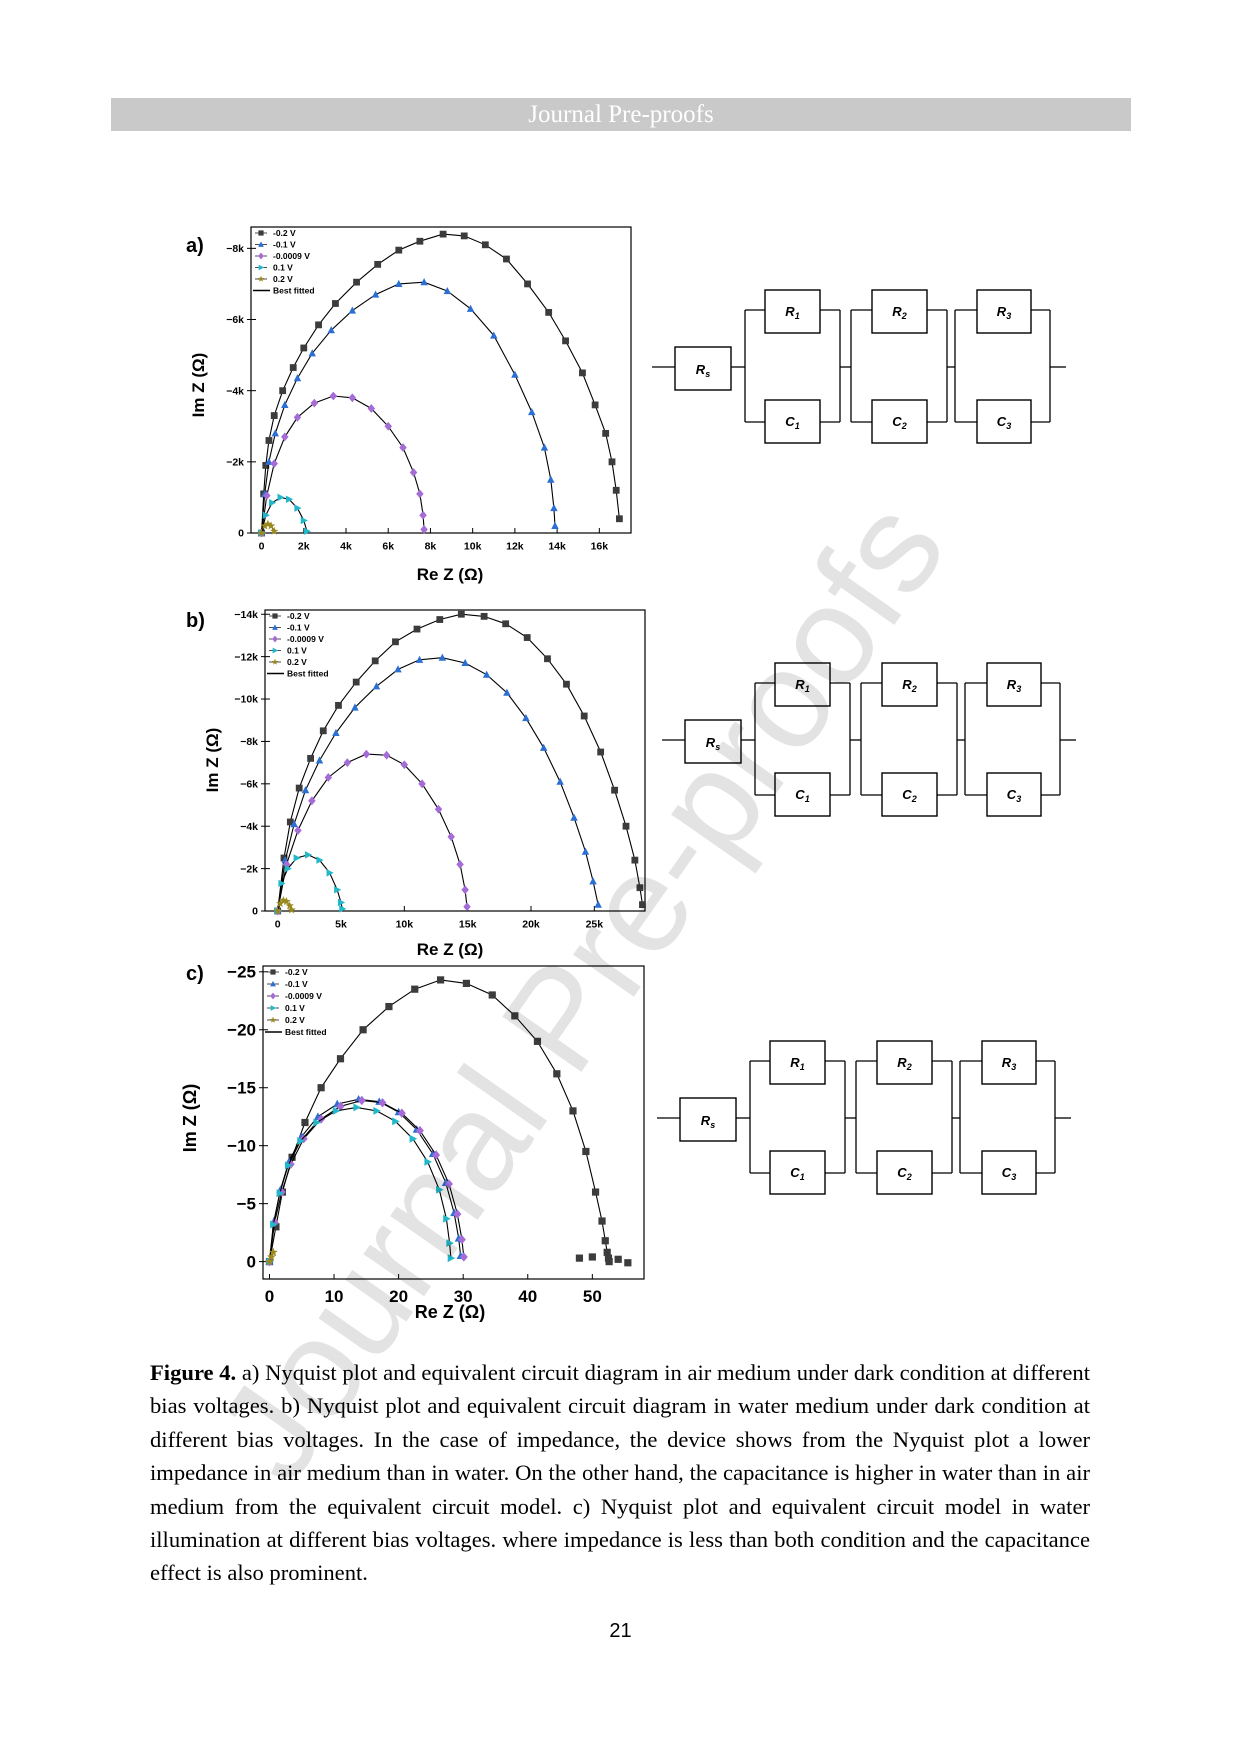  I want to click on x-tick-label: 20, so click(398, 1296).